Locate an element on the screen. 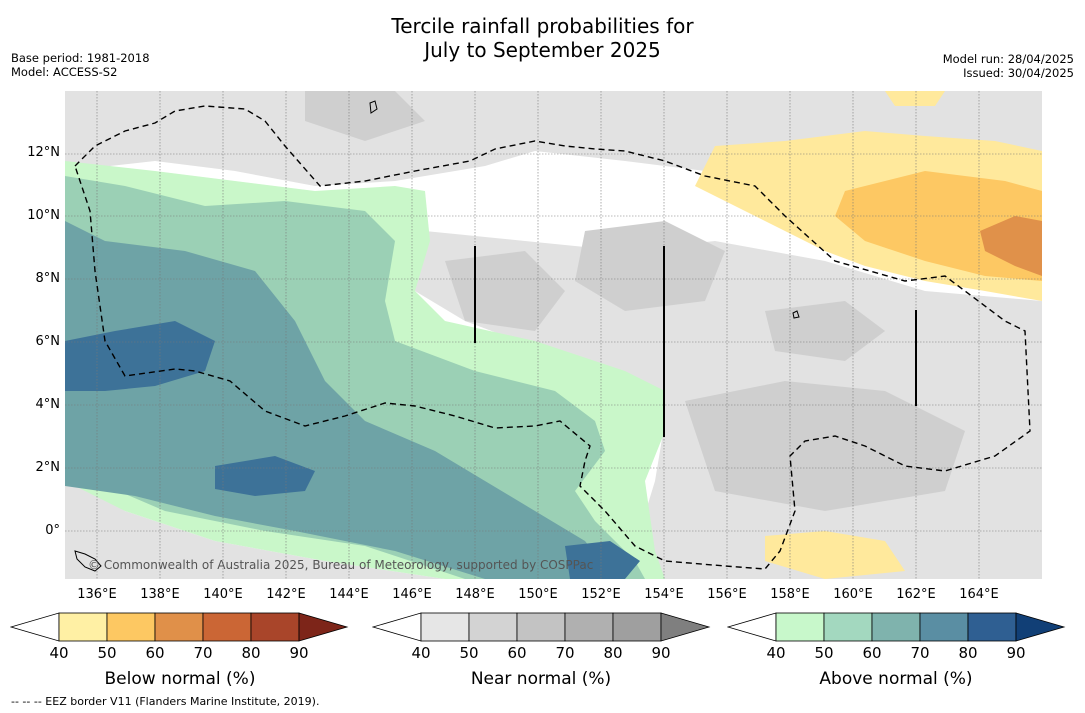 This screenshot has height=713, width=1085. above-tick-50: 50 is located at coordinates (824, 653).